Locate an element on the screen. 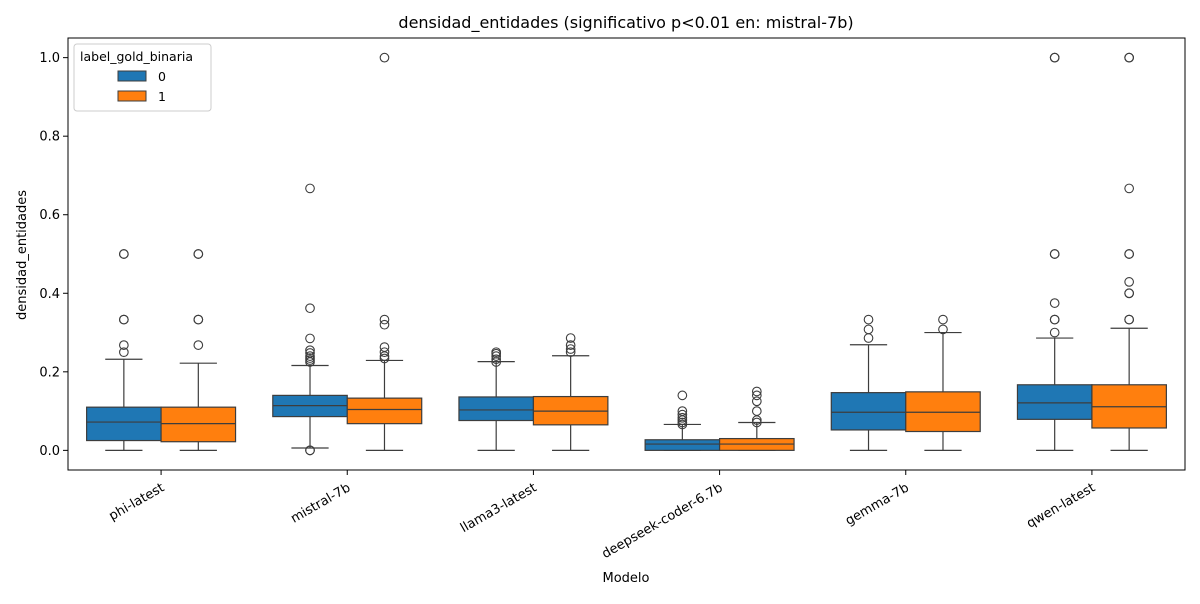 This screenshot has height=604, width=1200. x-tick-label: llama3-latest is located at coordinates (498, 508).